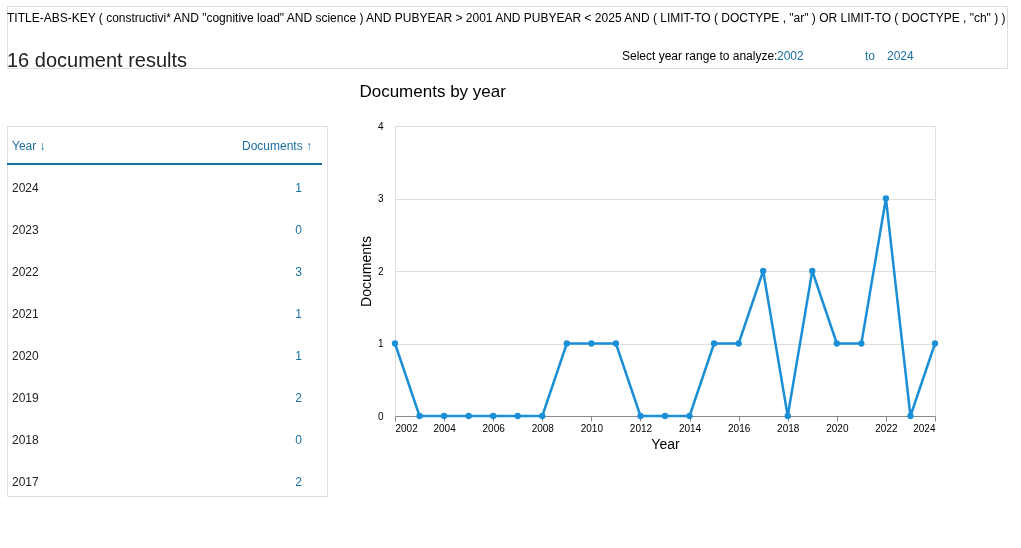 This screenshot has width=1021, height=548. Describe the element at coordinates (380, 271) in the screenshot. I see `y-tick-label: 2` at that location.